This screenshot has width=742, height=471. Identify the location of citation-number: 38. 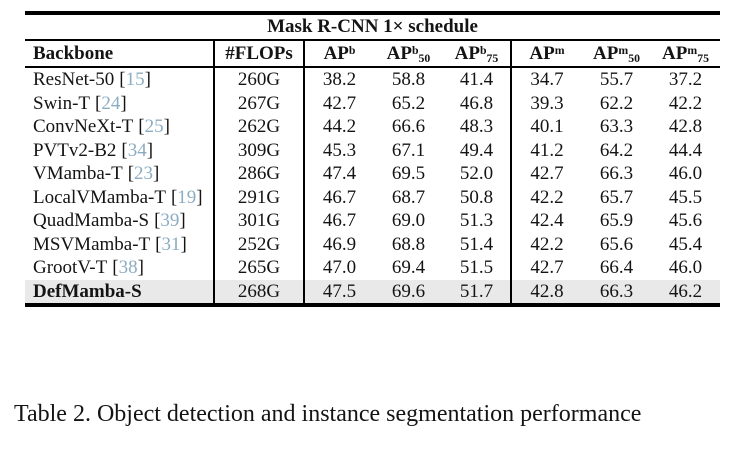
(128, 267).